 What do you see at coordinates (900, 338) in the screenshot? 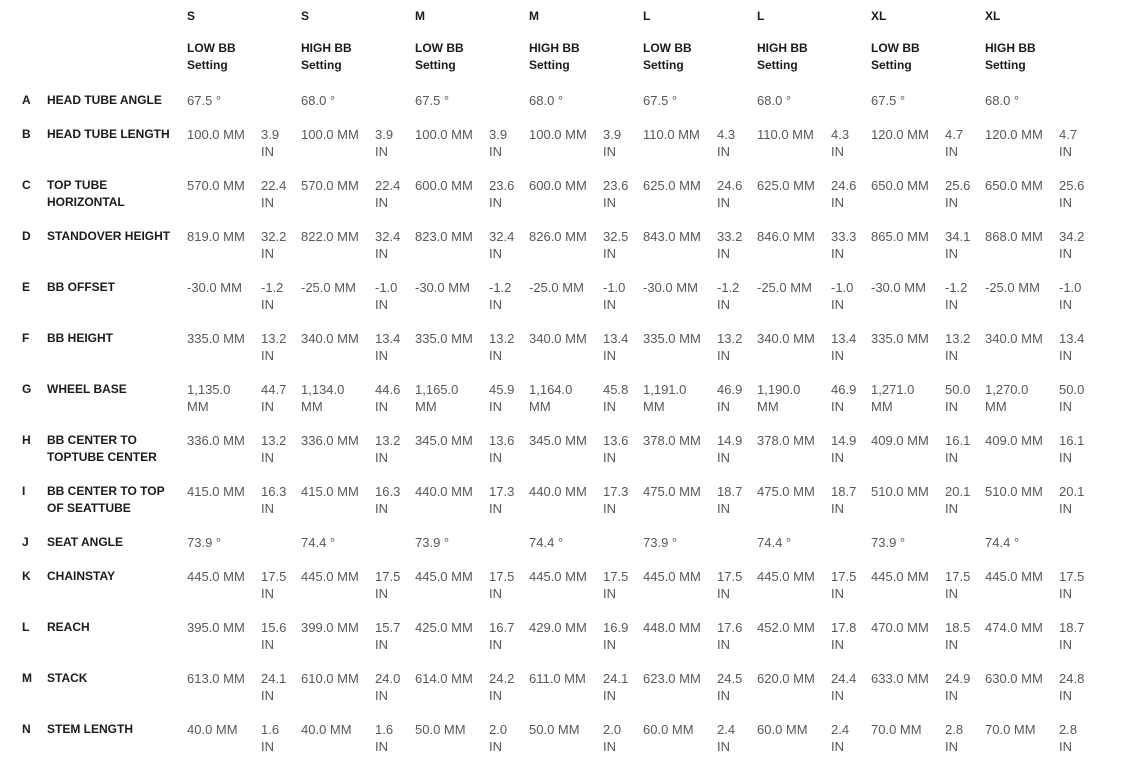
I see `mm-value: 335.0 MM` at bounding box center [900, 338].